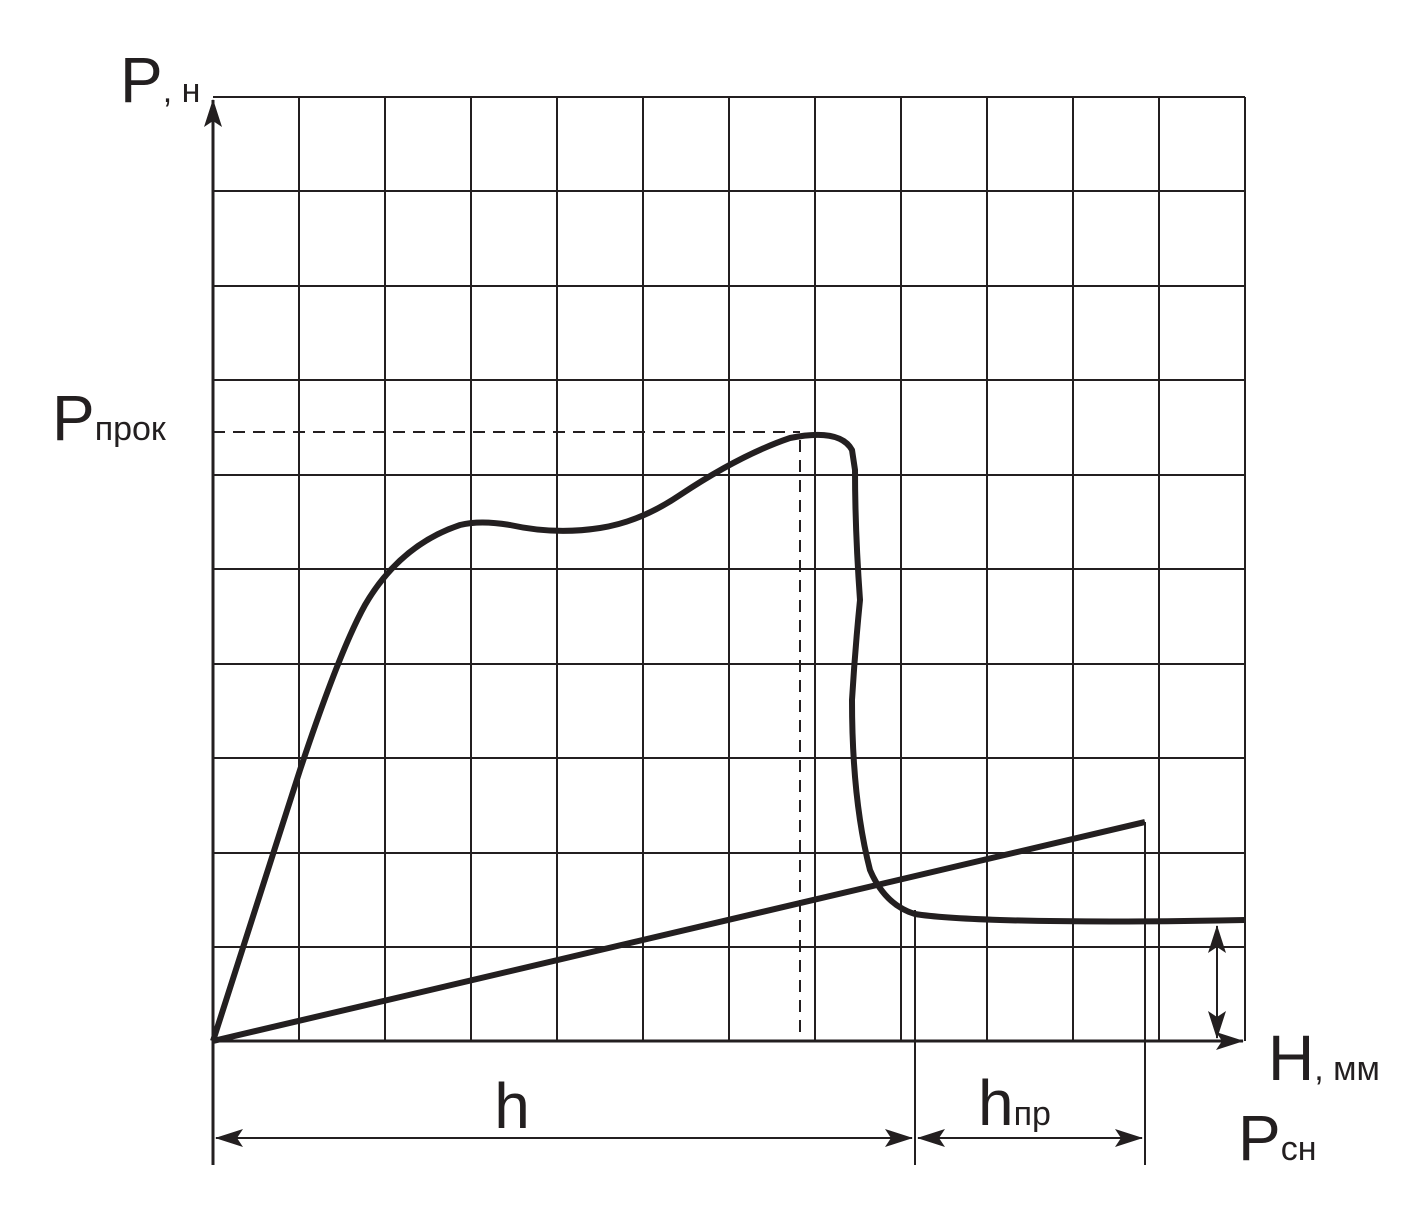 Image resolution: width=1421 pixels, height=1225 pixels. What do you see at coordinates (131, 429) in the screenshot?
I see `subscript: прок` at bounding box center [131, 429].